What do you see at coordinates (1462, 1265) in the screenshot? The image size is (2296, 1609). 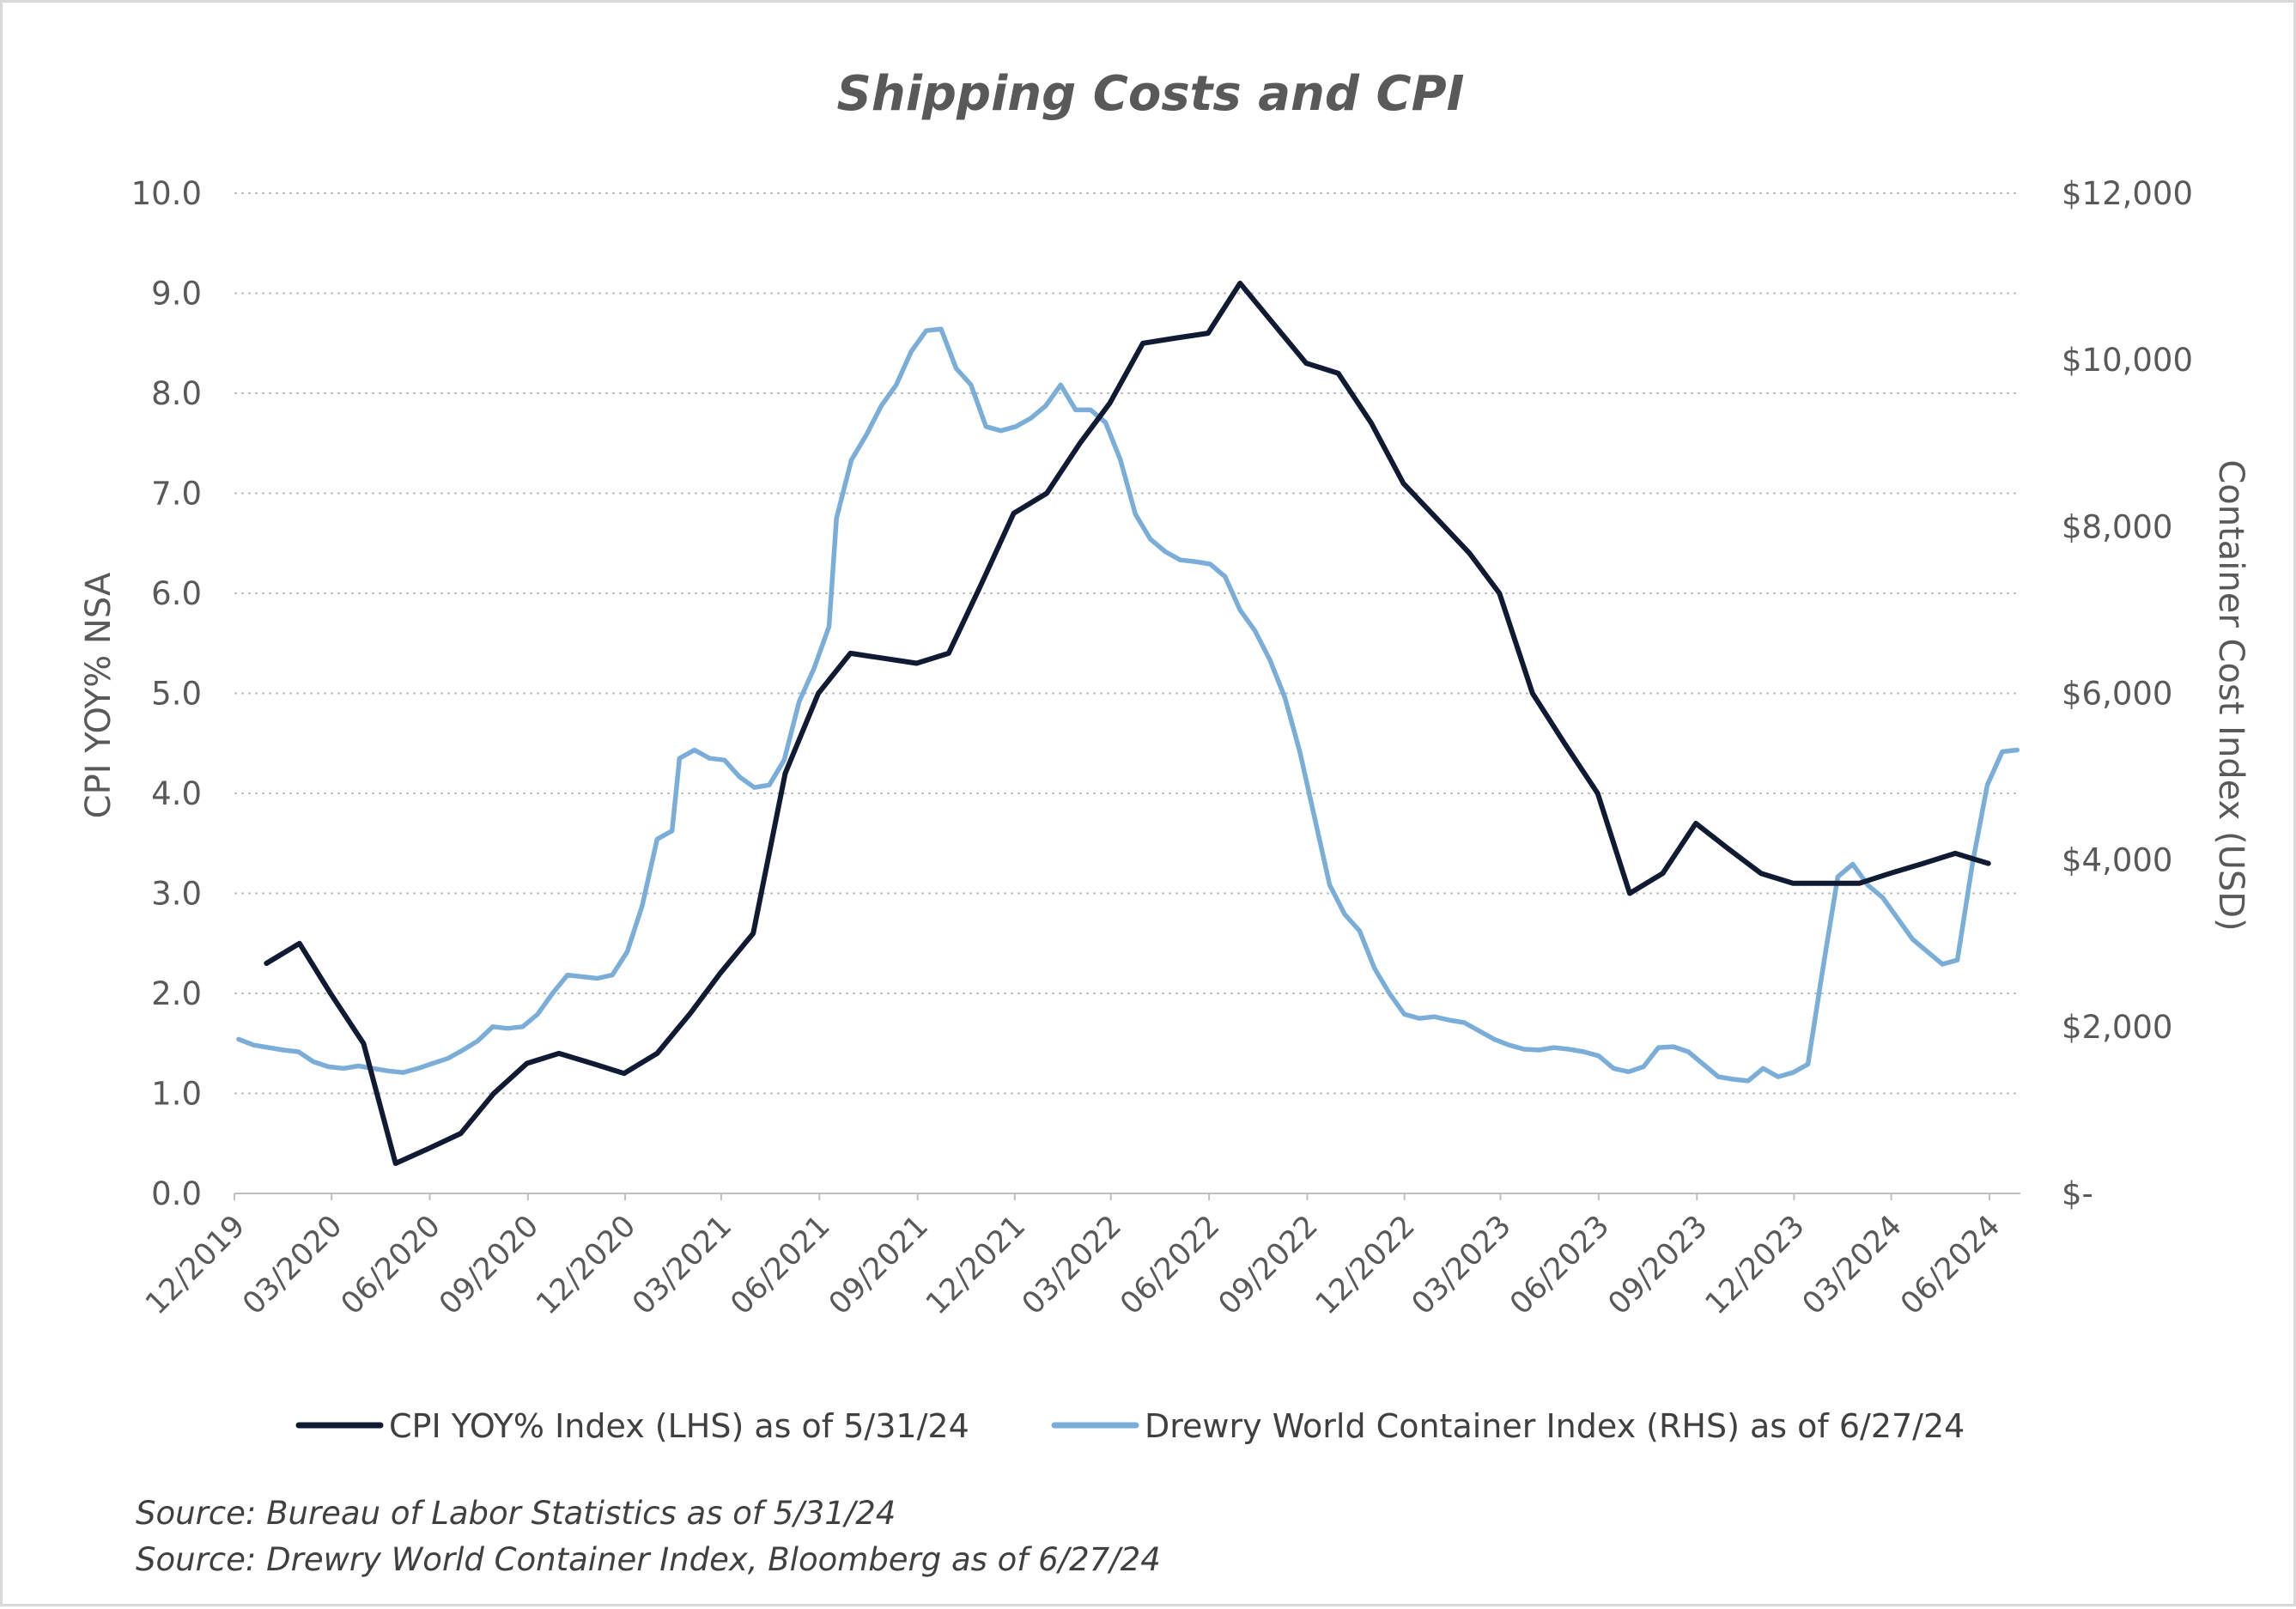 I see `x-tick-label: 03/2023` at bounding box center [1462, 1265].